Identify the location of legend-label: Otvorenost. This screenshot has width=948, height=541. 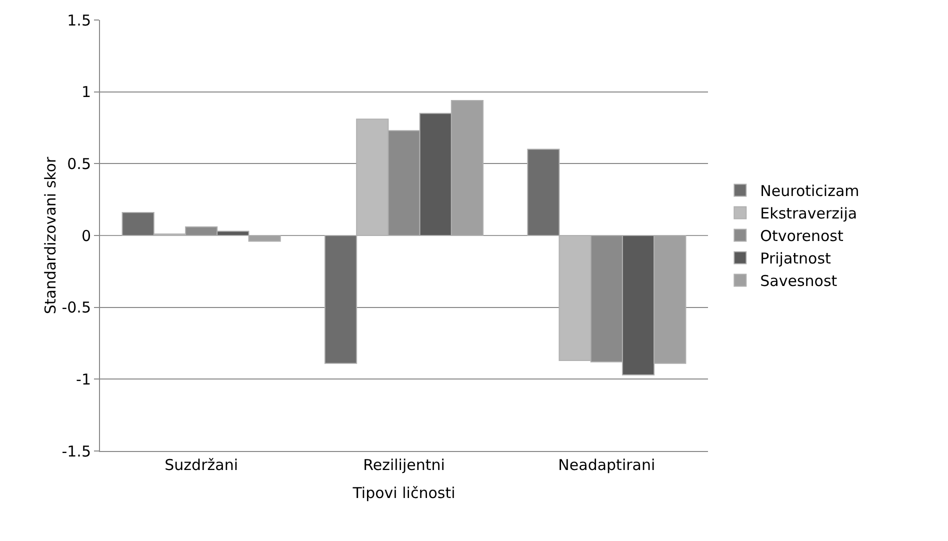
(802, 236).